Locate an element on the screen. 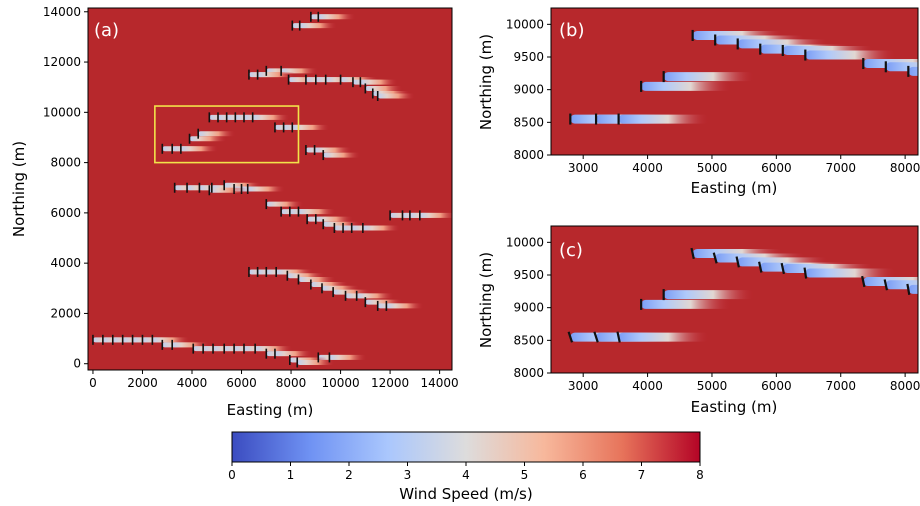 The image size is (920, 506). colorbar-tick-label: 0 is located at coordinates (232, 475).